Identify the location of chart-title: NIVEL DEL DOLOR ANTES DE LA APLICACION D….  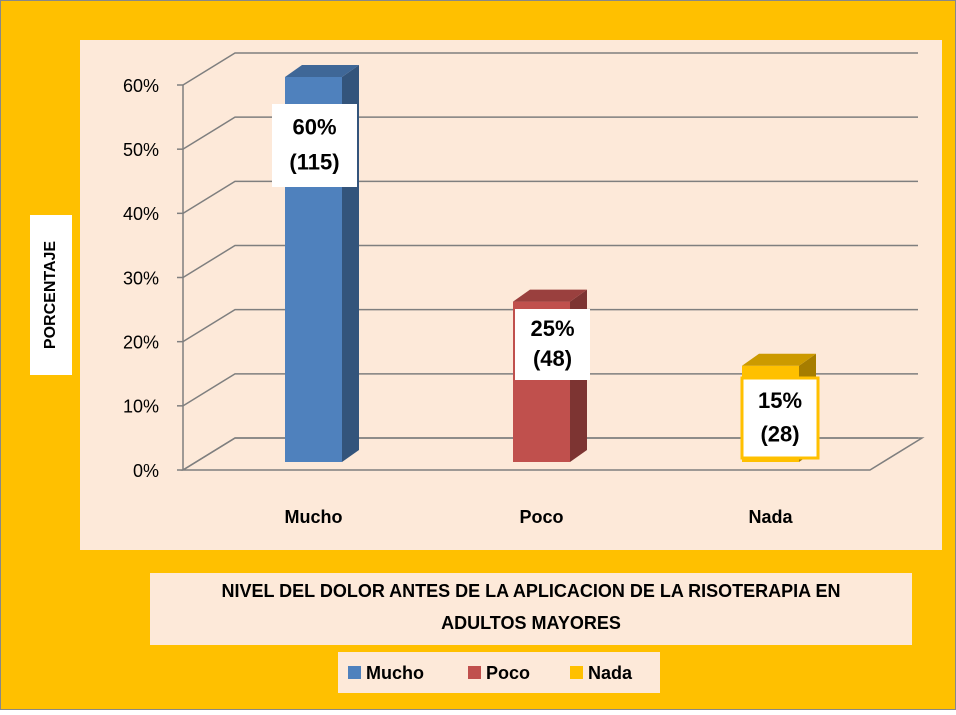
(530, 591).